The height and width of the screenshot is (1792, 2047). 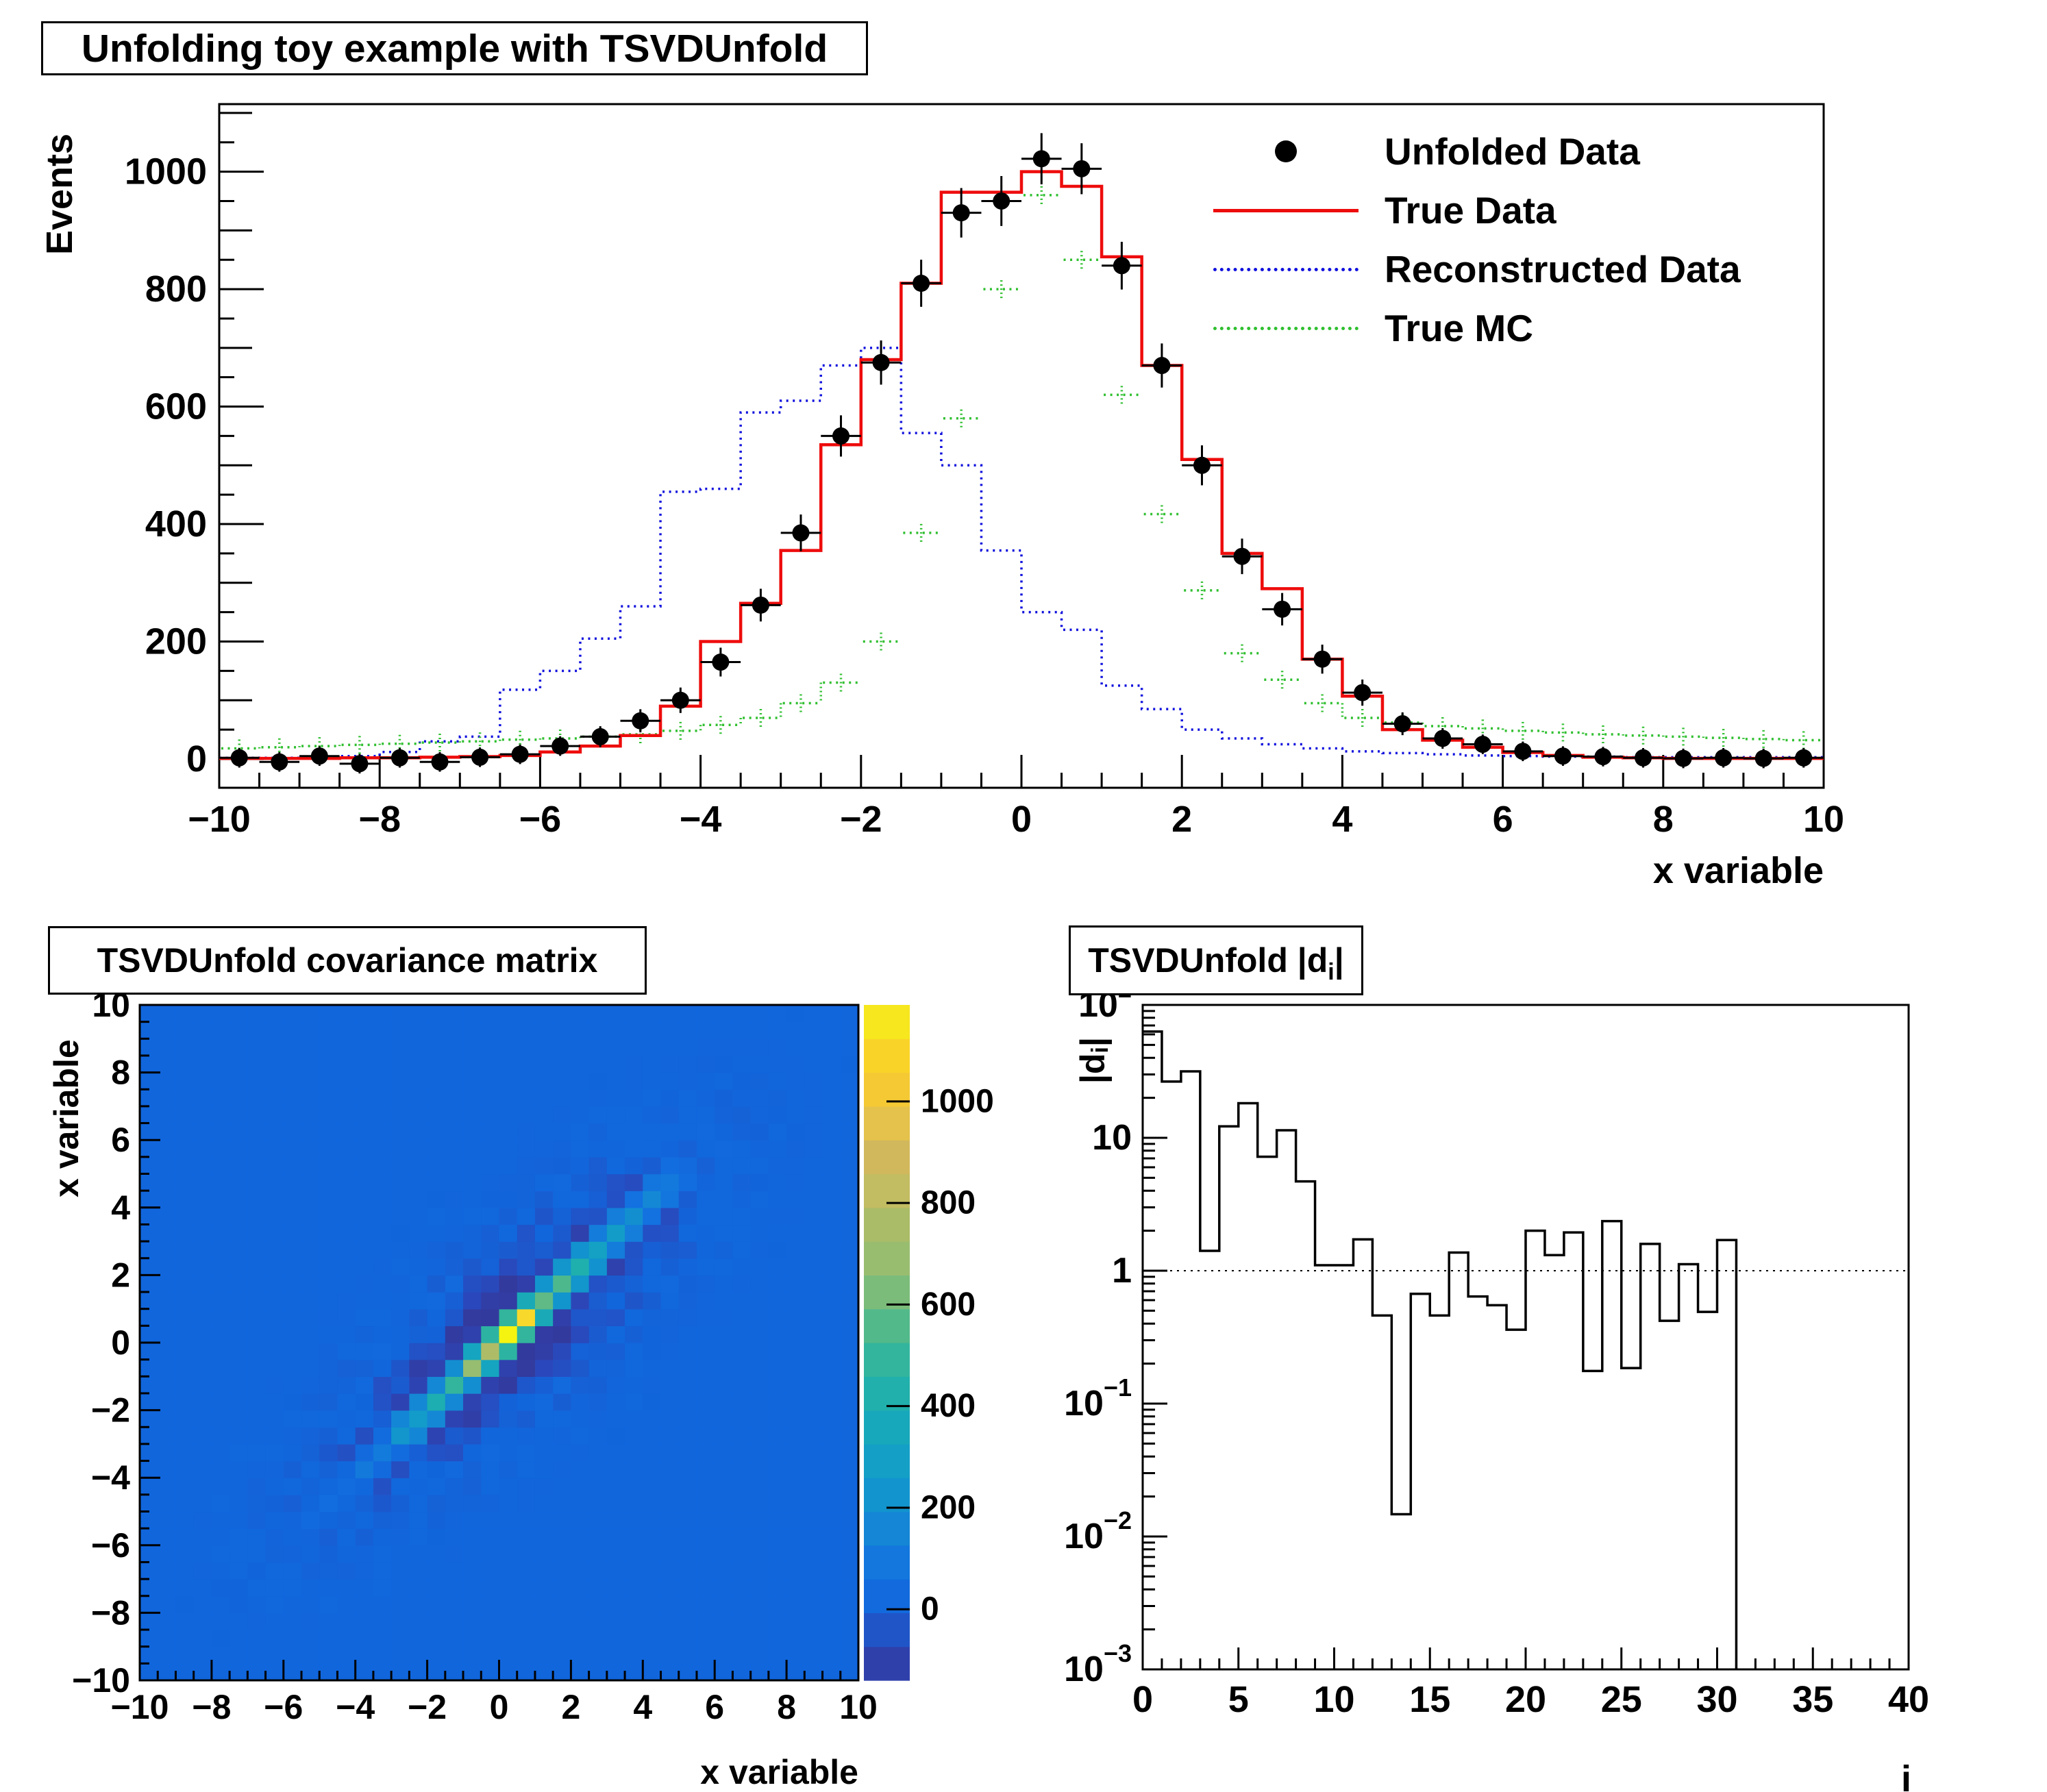 What do you see at coordinates (66, 1118) in the screenshot?
I see `cov-chart-y-axis-title: x variable` at bounding box center [66, 1118].